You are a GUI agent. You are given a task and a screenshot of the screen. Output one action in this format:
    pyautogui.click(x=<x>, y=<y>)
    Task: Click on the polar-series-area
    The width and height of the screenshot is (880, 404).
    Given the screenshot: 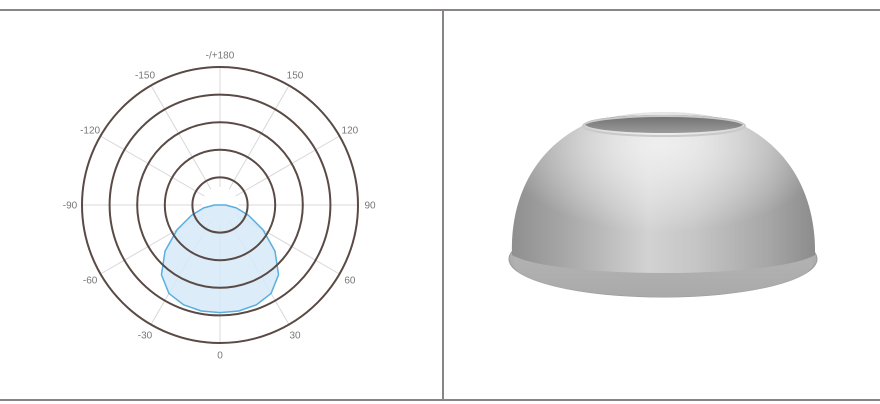 What is the action you would take?
    pyautogui.click(x=220, y=259)
    